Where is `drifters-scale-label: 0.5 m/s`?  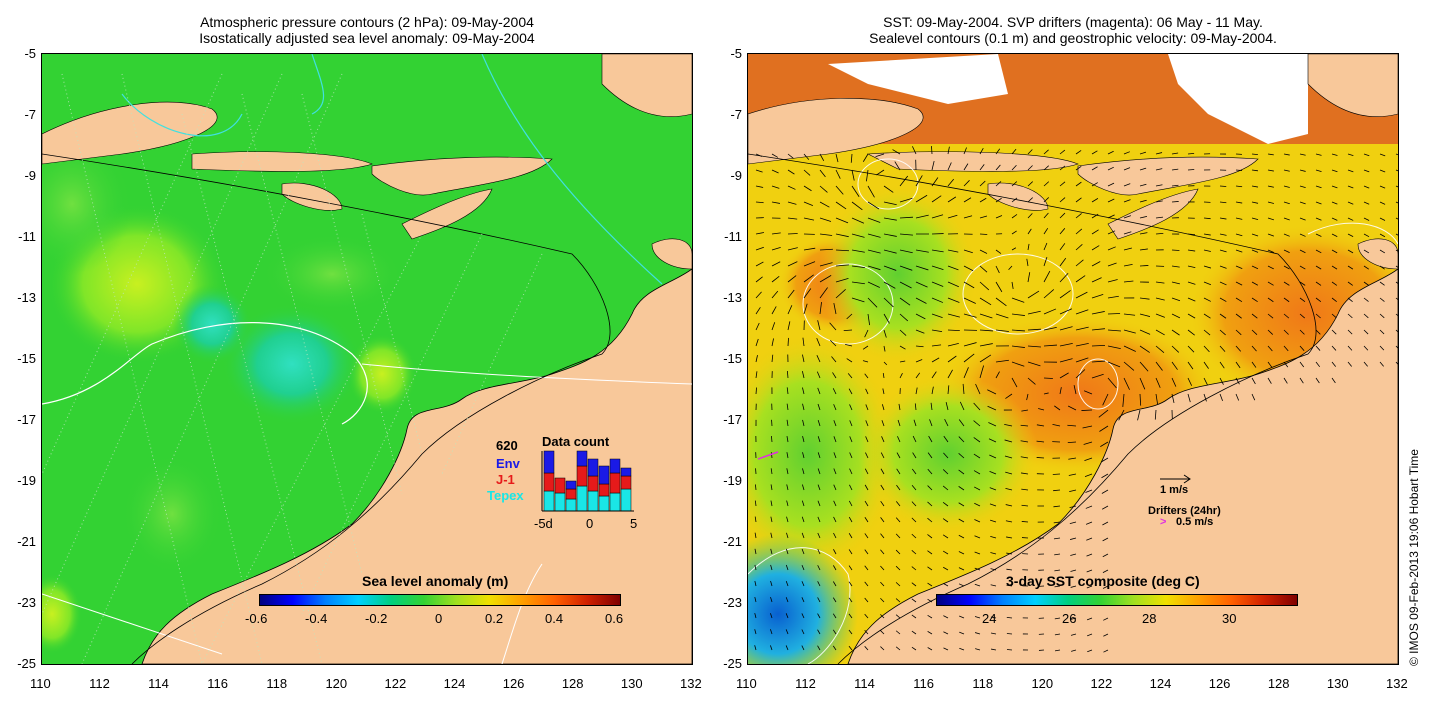
drifters-scale-label: 0.5 m/s is located at coordinates (1195, 522).